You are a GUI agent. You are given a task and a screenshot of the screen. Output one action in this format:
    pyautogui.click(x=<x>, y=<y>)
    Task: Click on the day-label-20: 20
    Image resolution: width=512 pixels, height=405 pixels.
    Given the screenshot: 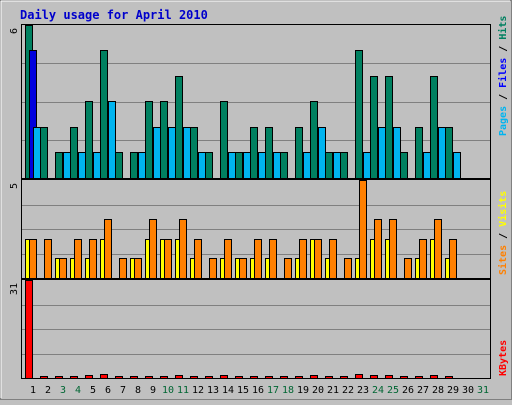 What is the action you would take?
    pyautogui.click(x=318, y=390)
    